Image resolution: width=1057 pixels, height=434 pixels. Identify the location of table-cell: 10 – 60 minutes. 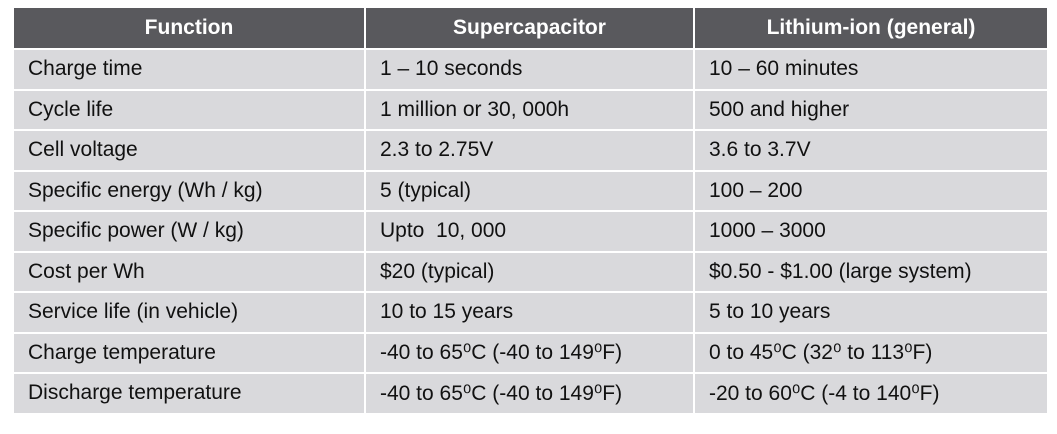
(871, 69).